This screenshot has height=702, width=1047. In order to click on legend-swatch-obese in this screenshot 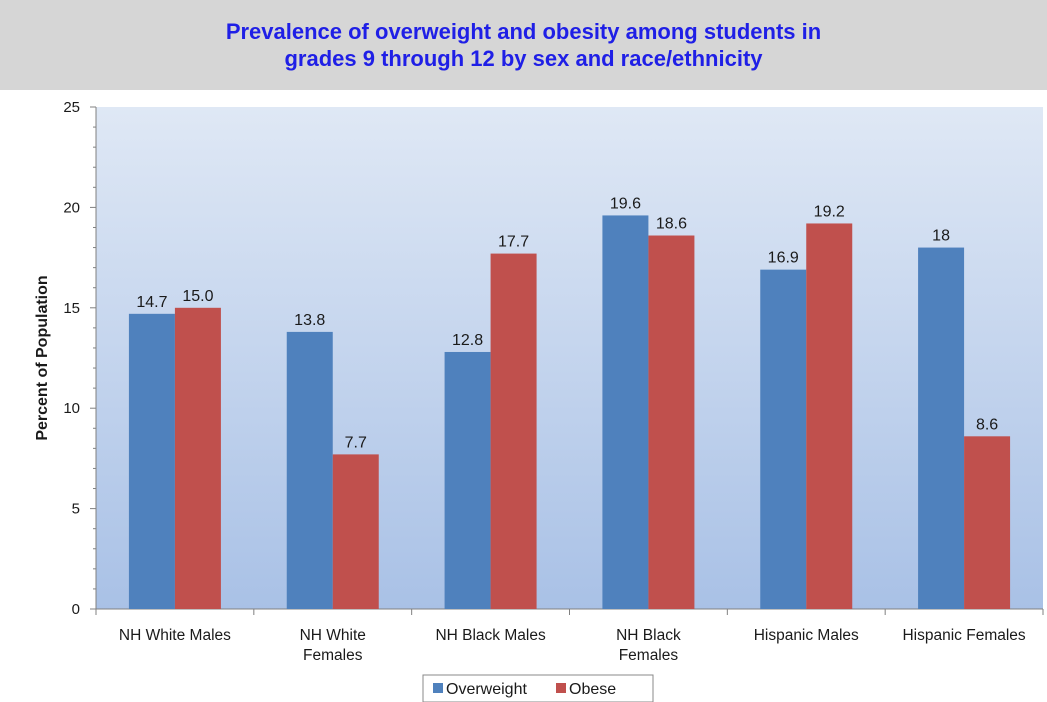, I will do `click(561, 688)`.